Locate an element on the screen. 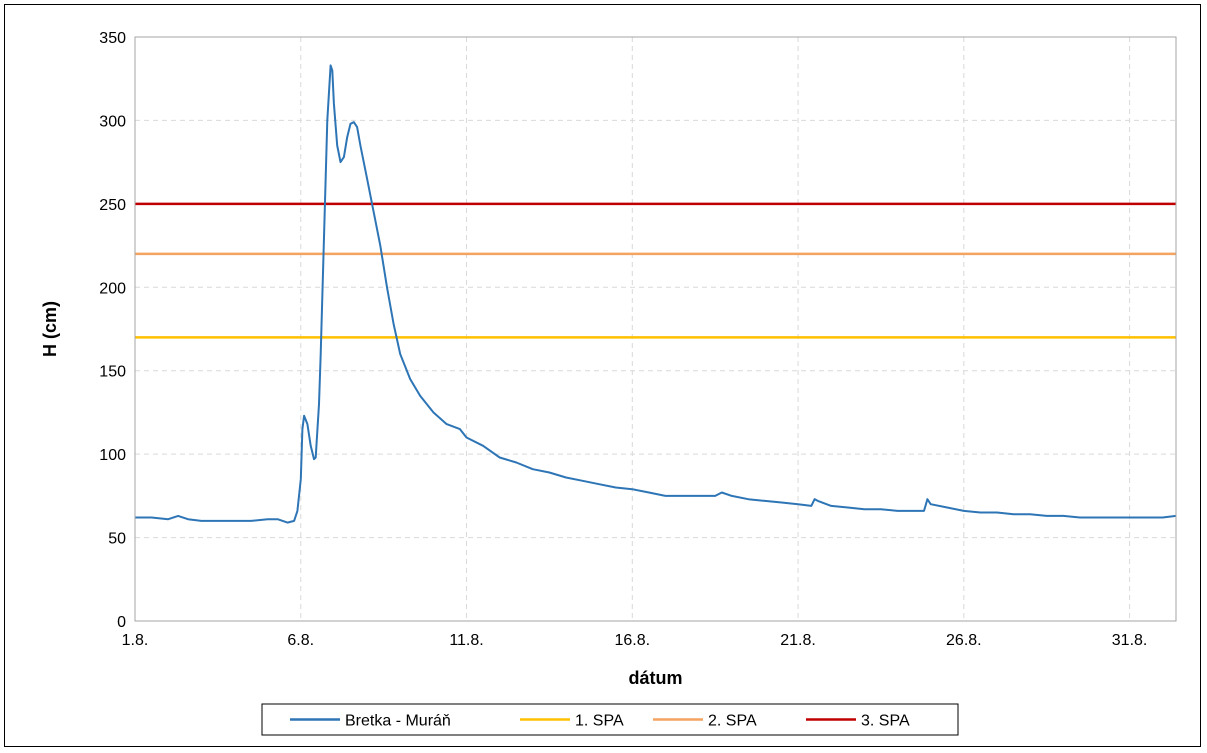  y-tick-label: 350 is located at coordinates (112, 38).